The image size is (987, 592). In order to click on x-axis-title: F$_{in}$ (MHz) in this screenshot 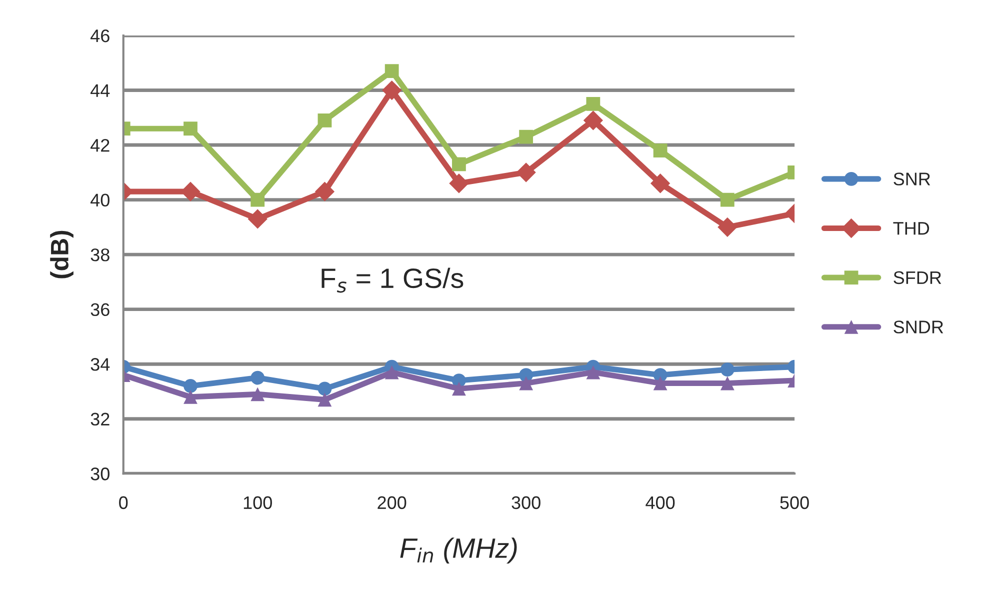, I will do `click(458, 551)`.